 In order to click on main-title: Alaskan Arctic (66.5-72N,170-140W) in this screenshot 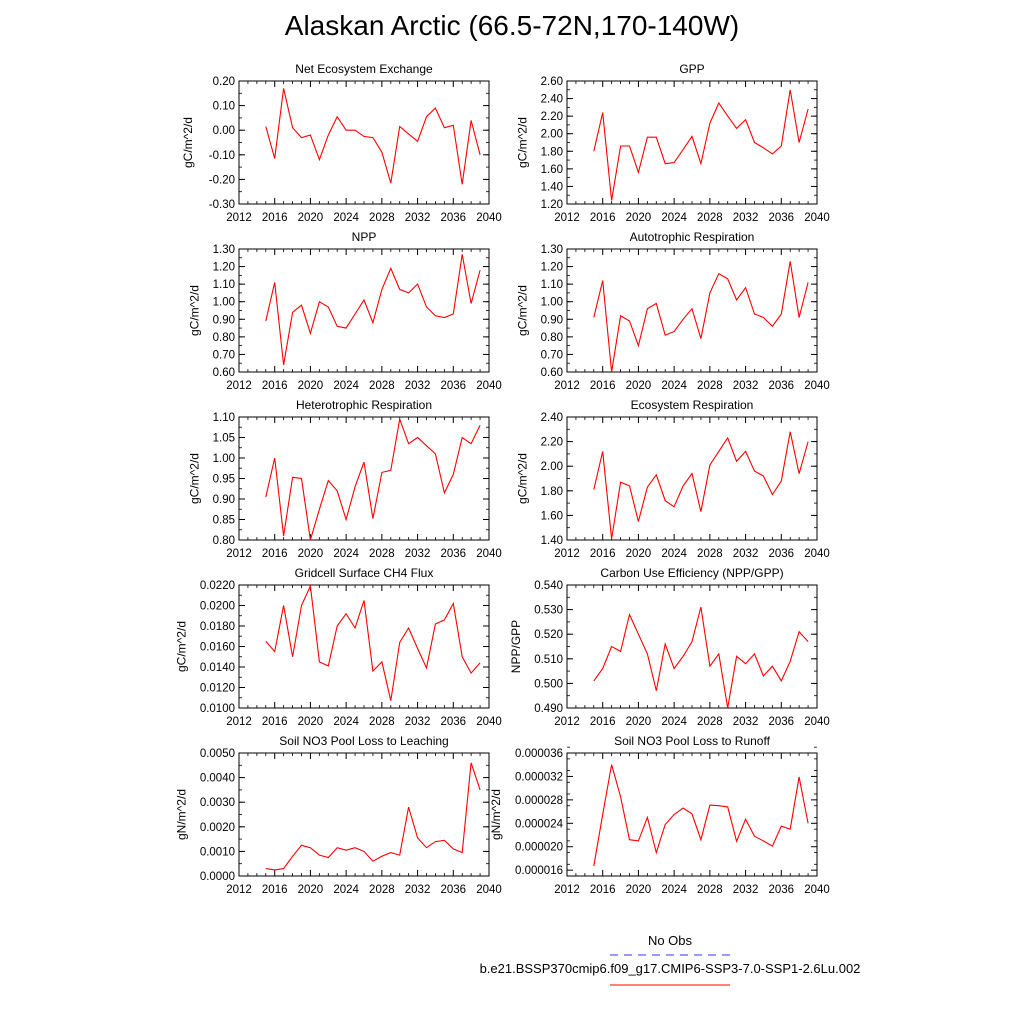, I will do `click(512, 25)`.